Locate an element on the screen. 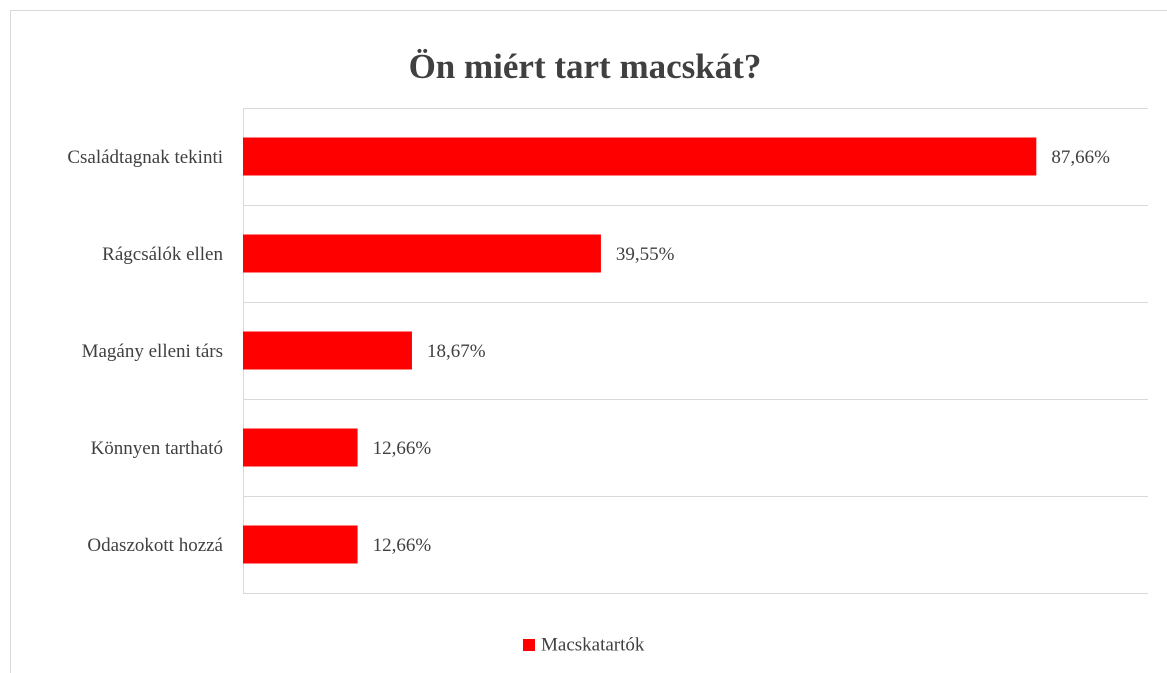  chart-title: Ön miért tart macskát? is located at coordinates (585, 66).